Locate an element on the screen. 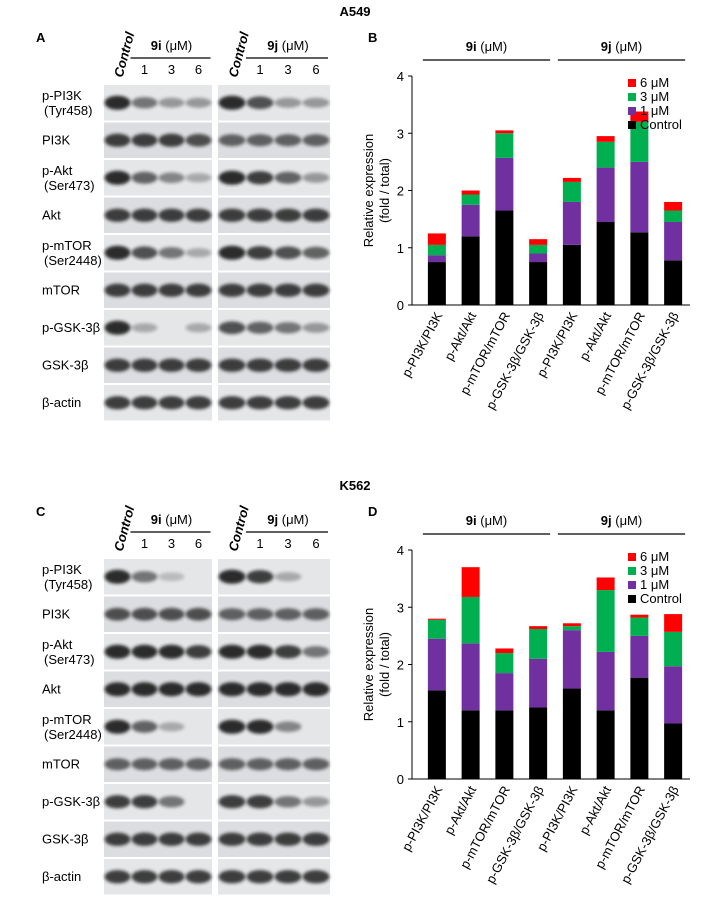 This screenshot has height=900, width=703. legend-label: 3 μM is located at coordinates (654, 96).